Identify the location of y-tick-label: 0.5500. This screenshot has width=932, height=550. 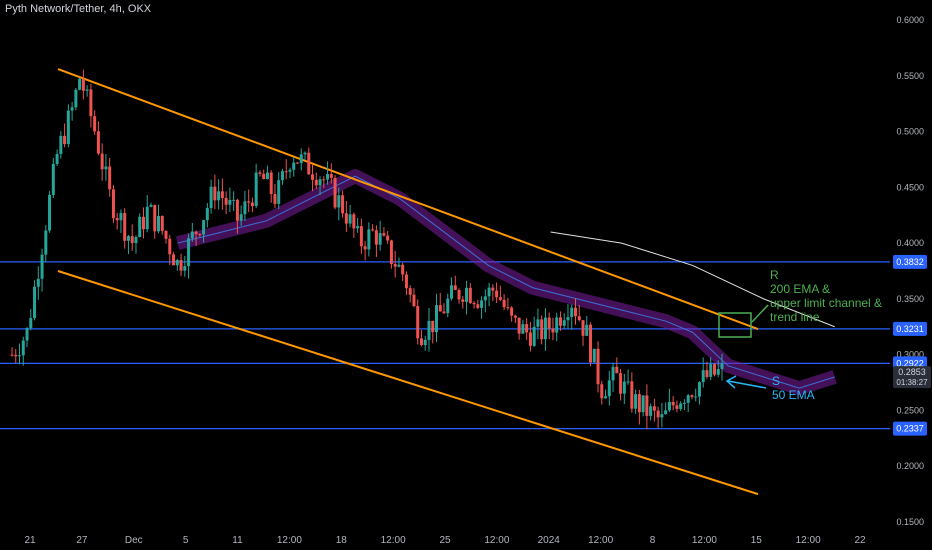
(910, 76).